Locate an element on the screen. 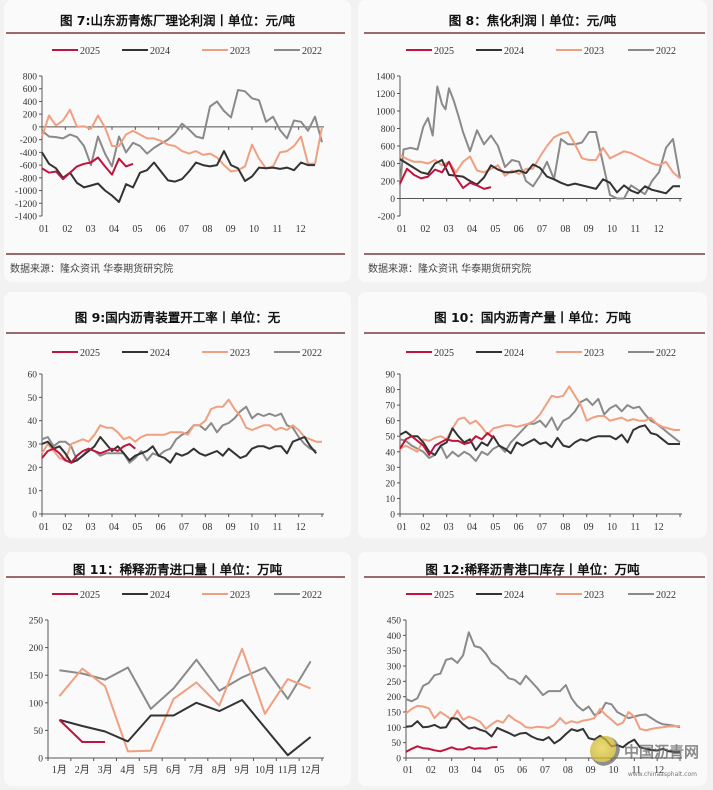 This screenshot has height=790, width=713. y-tick-label: -1000 is located at coordinates (26, 192).